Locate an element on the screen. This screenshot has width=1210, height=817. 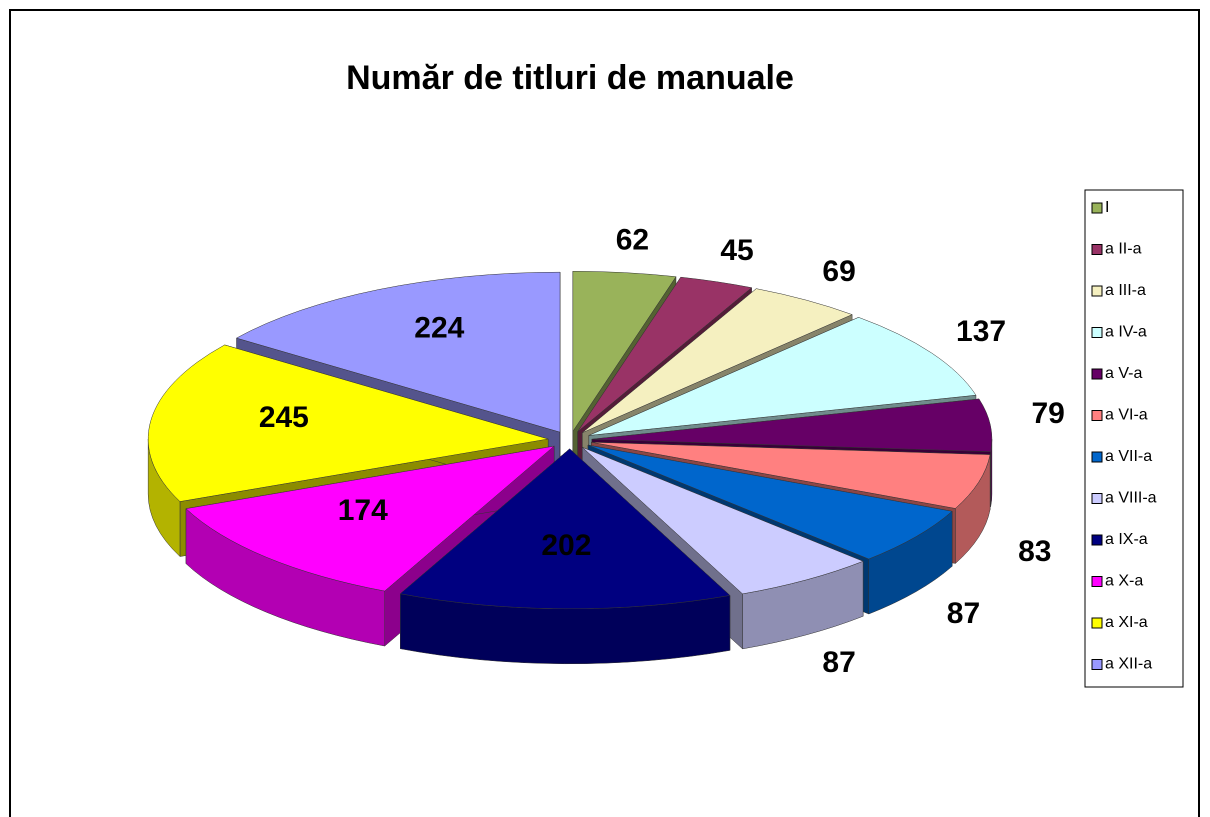
value-label: 202 is located at coordinates (566, 545).